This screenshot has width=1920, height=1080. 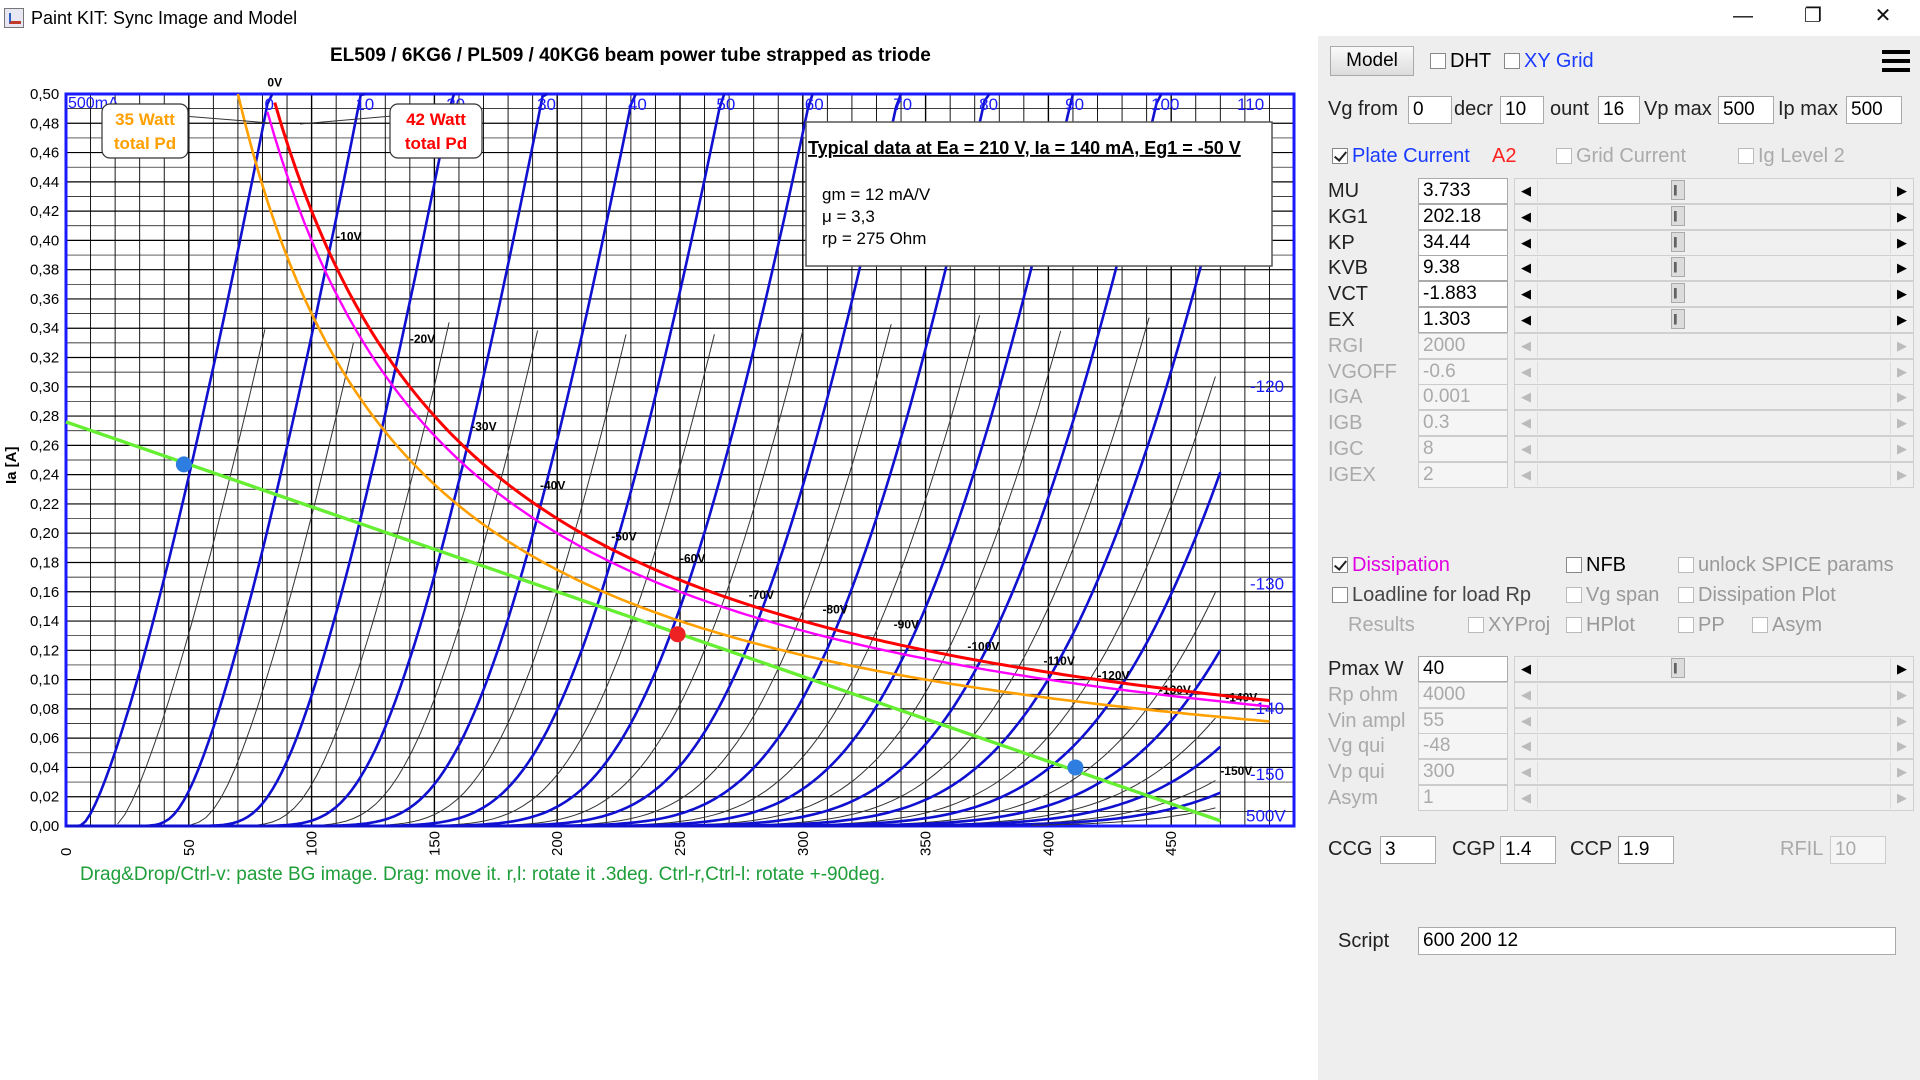 What do you see at coordinates (1509, 625) in the screenshot?
I see `xyproj-checkbox: XYProj` at bounding box center [1509, 625].